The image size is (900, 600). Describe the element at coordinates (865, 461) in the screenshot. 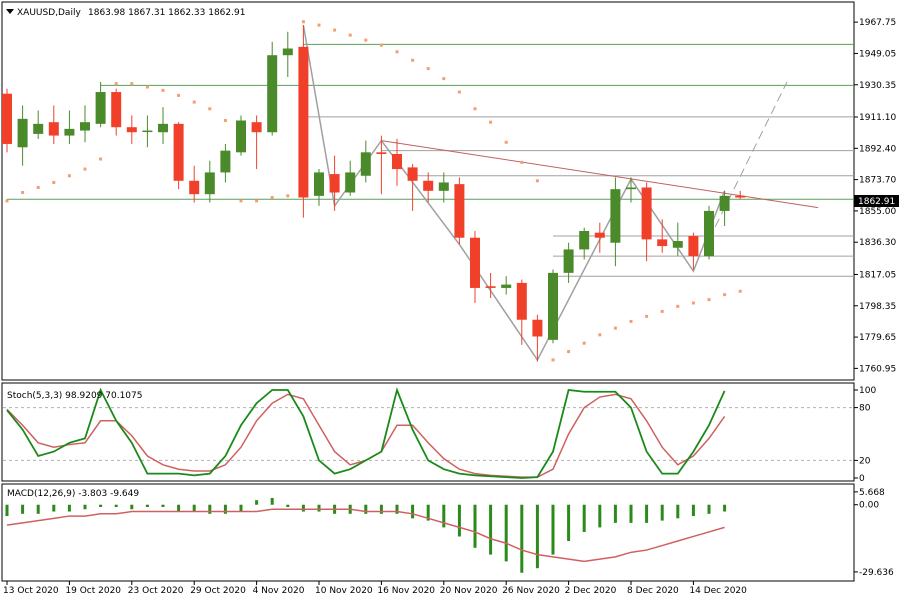

I see `stoch-tick-label: 20` at that location.